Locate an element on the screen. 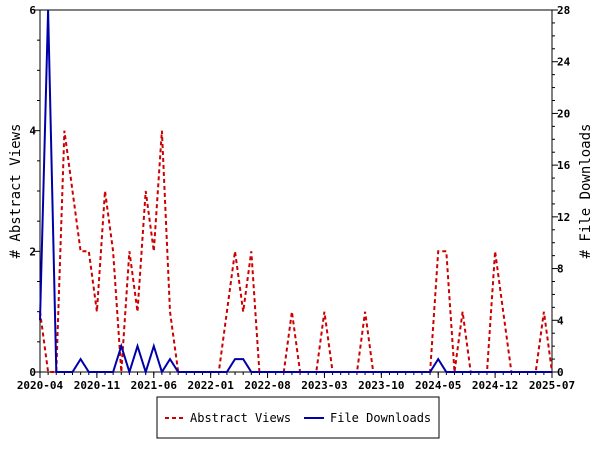 This screenshot has width=600, height=450. x-tick-label: 2023-03 is located at coordinates (324, 385).